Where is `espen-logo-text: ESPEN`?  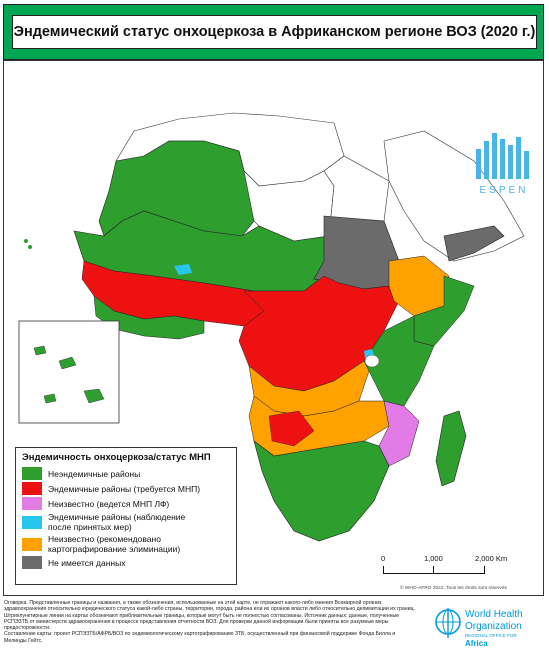 espen-logo-text: ESPEN is located at coordinates (504, 190).